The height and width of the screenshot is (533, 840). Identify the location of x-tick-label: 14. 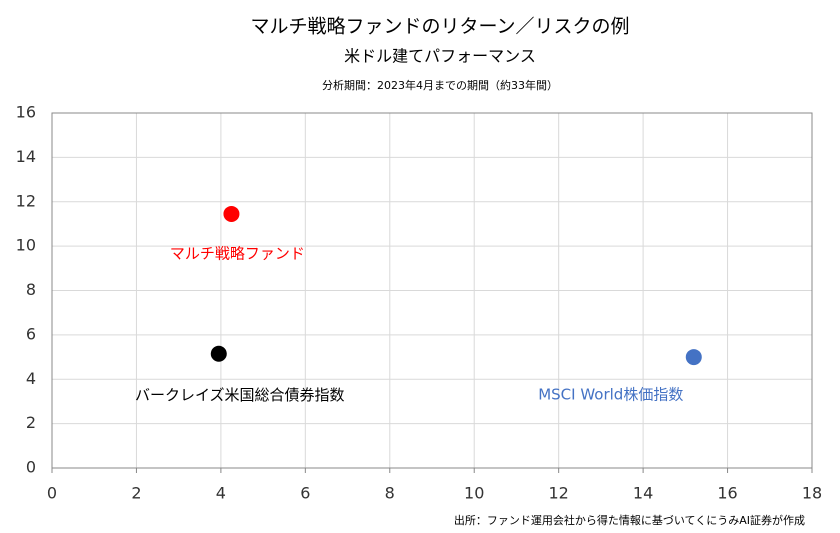
(643, 493).